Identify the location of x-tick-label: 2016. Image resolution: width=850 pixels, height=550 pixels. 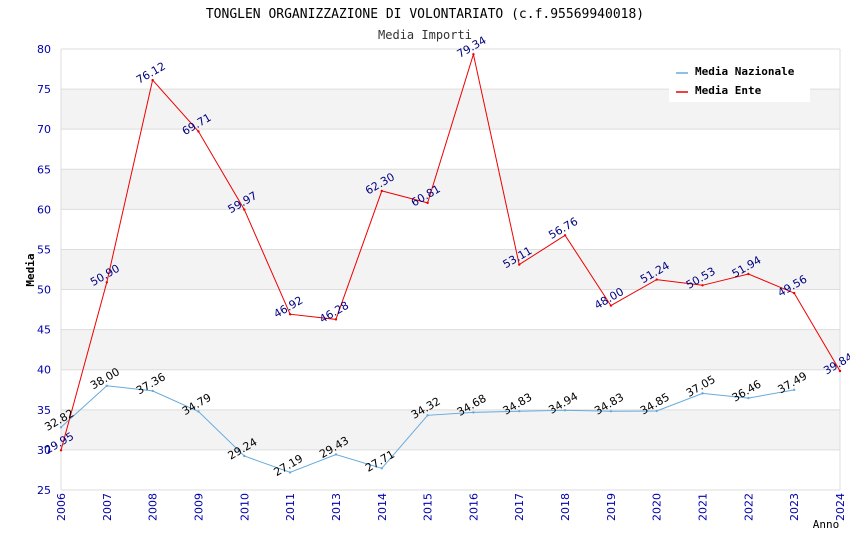
(473, 507).